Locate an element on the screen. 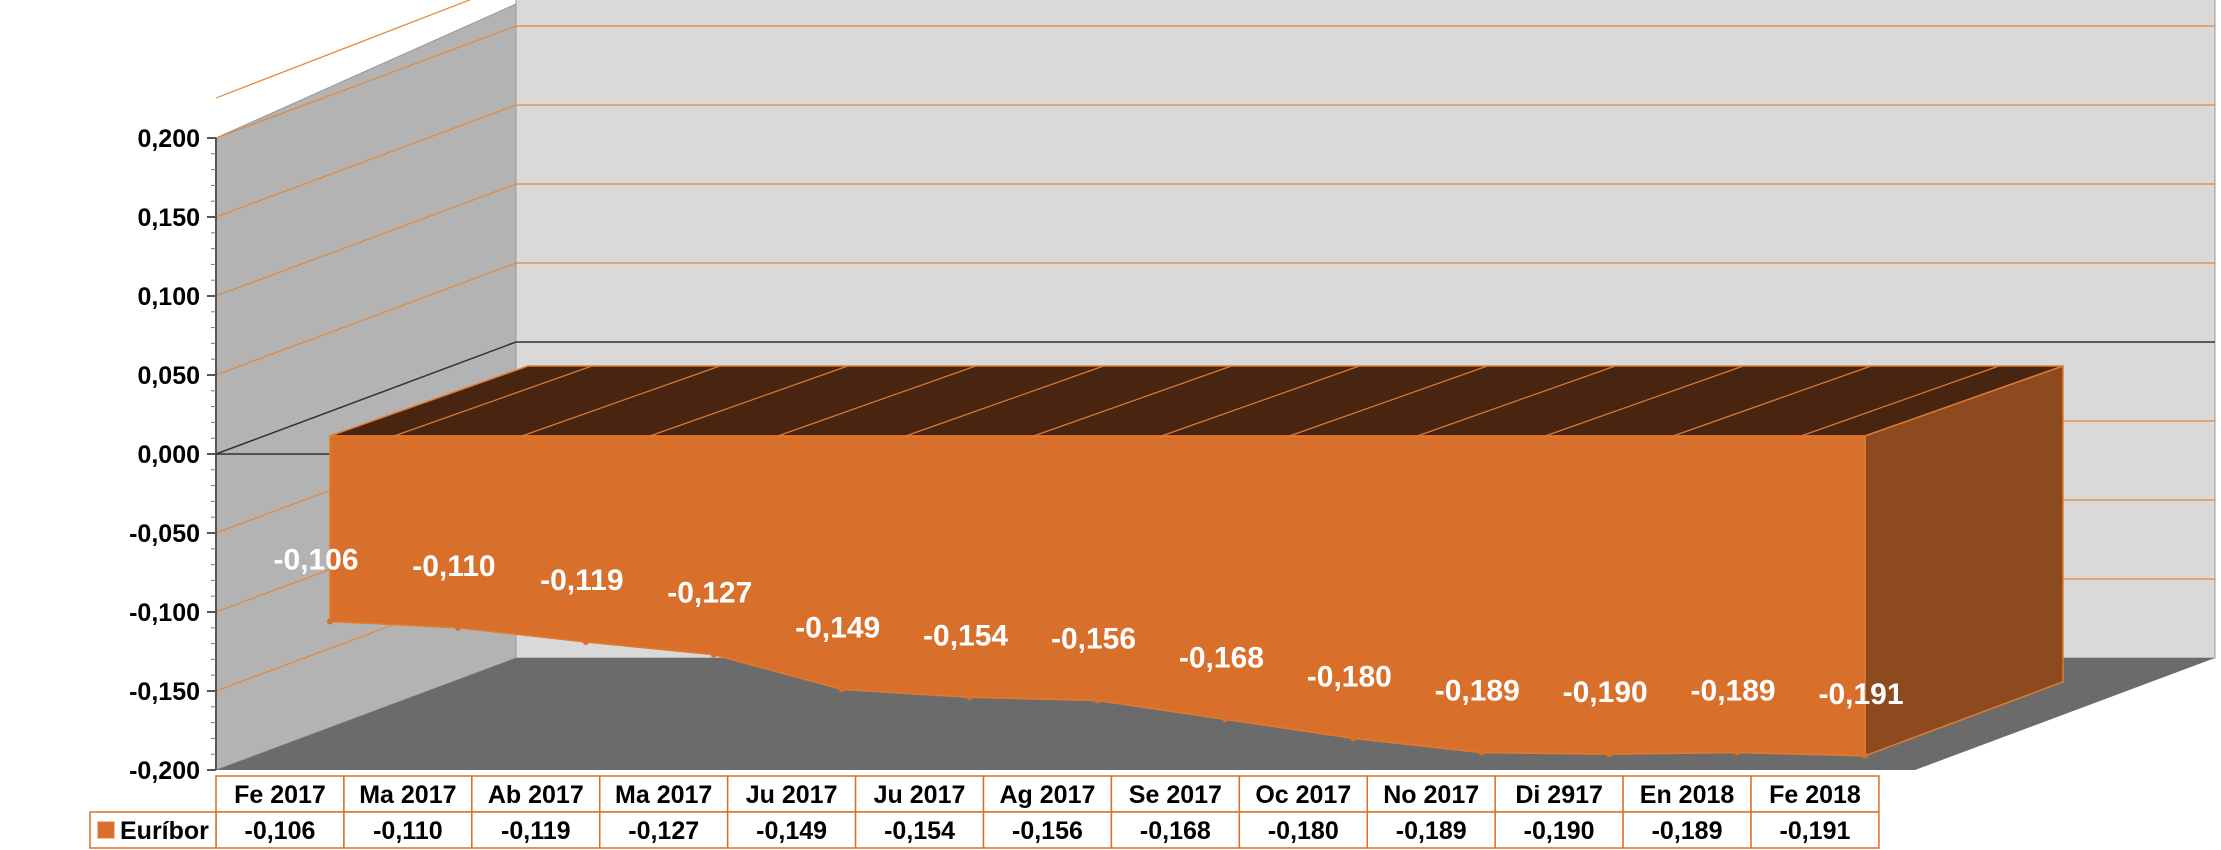 The height and width of the screenshot is (850, 2221). table-value: -0,180 is located at coordinates (1303, 831).